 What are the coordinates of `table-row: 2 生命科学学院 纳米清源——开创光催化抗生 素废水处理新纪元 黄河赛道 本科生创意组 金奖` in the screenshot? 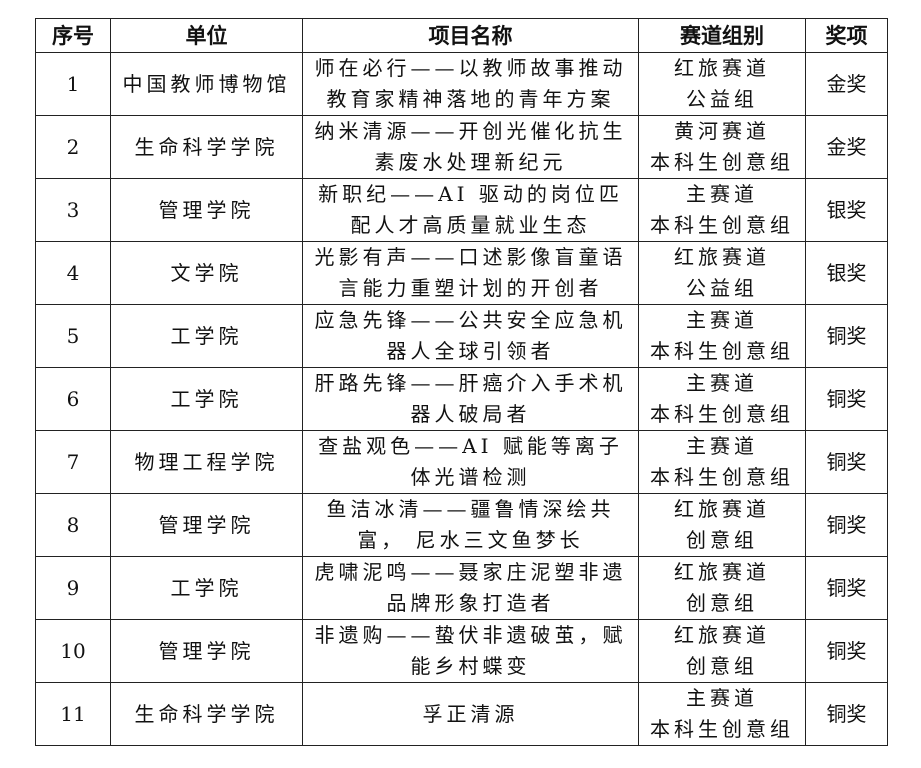 It's located at (461, 147).